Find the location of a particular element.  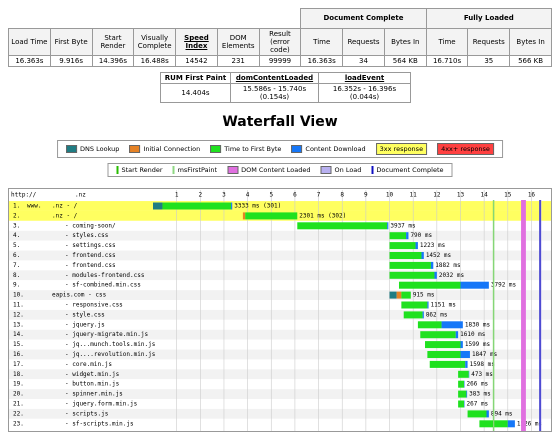

legend-label: Initial Connection is located at coordinates (172, 149).